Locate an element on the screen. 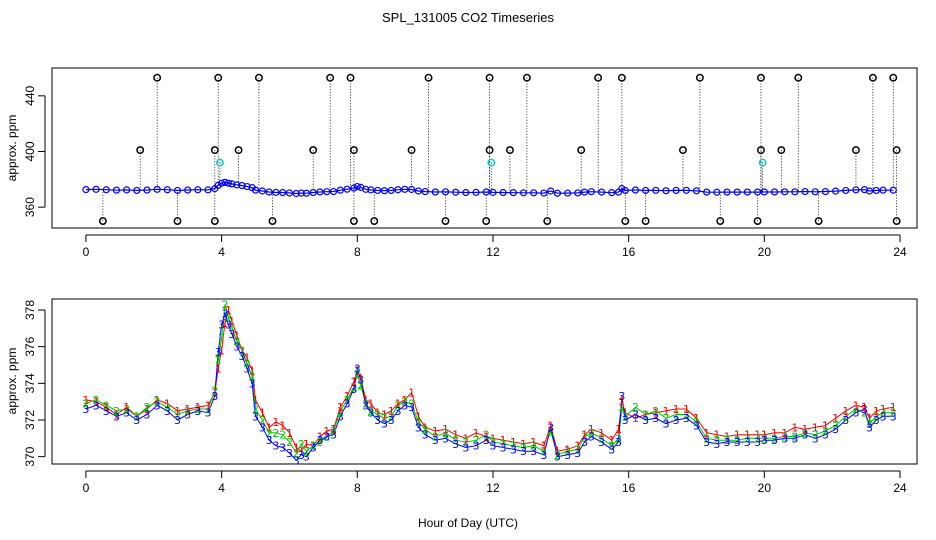  x-tick-label: 20 is located at coordinates (765, 252).